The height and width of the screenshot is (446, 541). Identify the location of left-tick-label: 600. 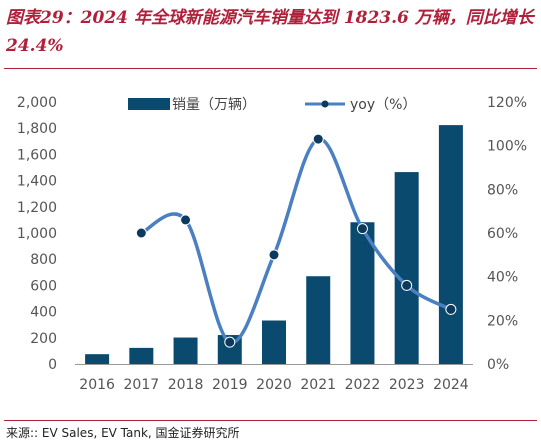
(43, 286).